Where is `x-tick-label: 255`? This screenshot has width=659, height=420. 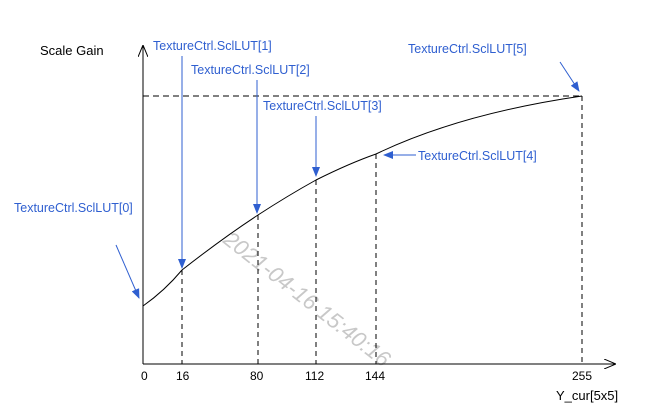
x-tick-label: 255 is located at coordinates (582, 376).